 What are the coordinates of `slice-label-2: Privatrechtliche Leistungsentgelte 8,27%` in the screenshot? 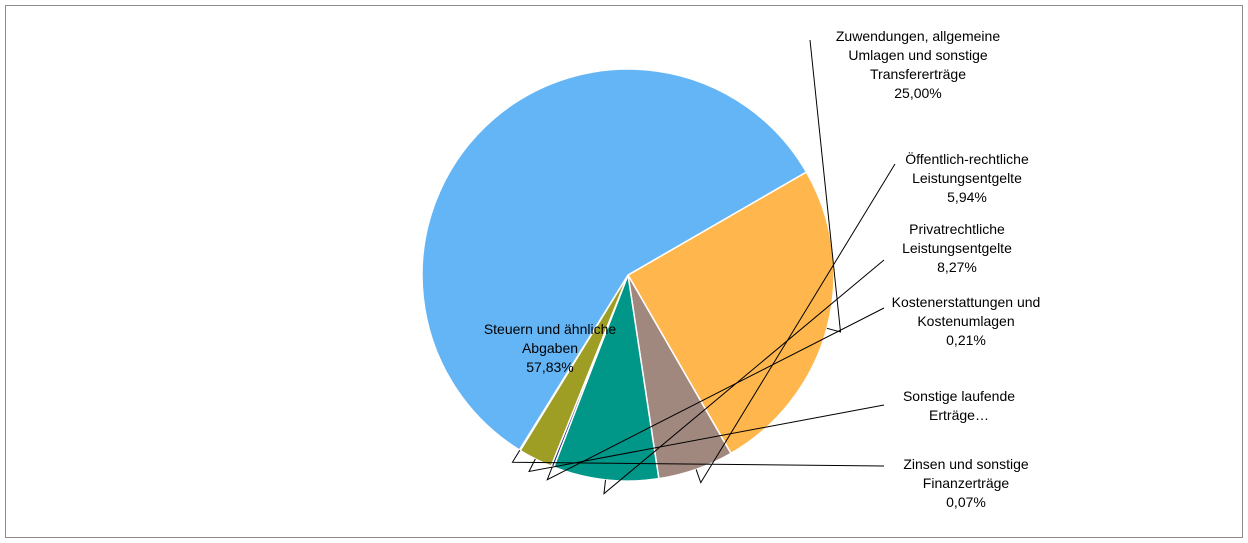 It's located at (957, 248).